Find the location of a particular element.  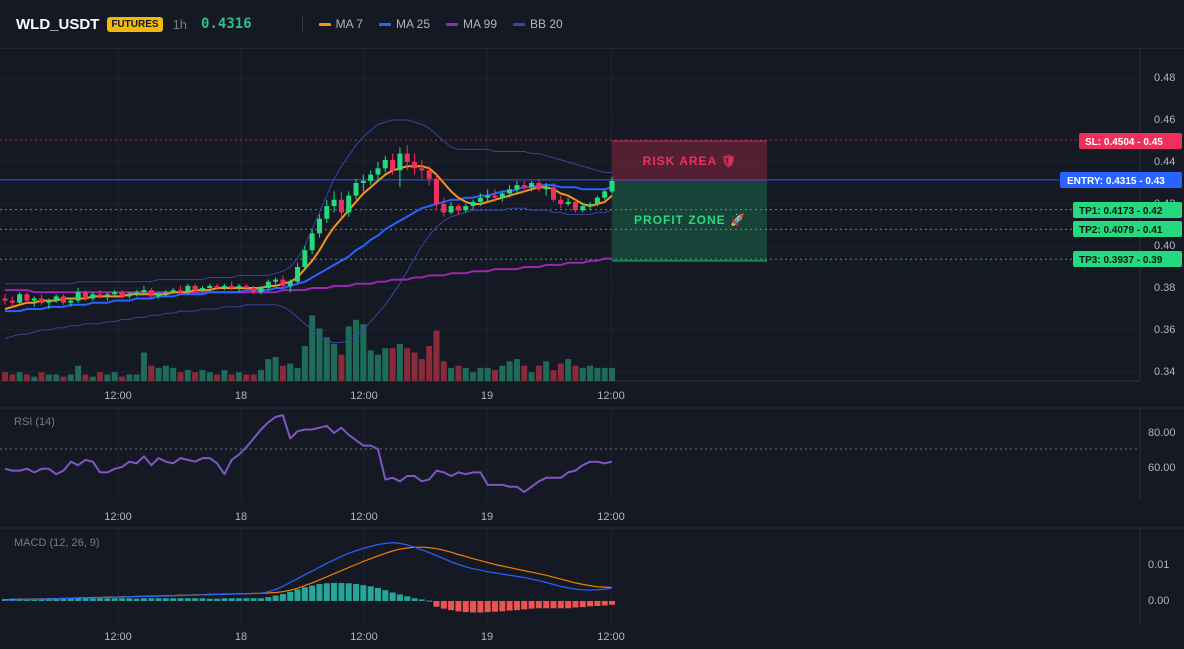

legend-bb20: BB 20 is located at coordinates (538, 24).